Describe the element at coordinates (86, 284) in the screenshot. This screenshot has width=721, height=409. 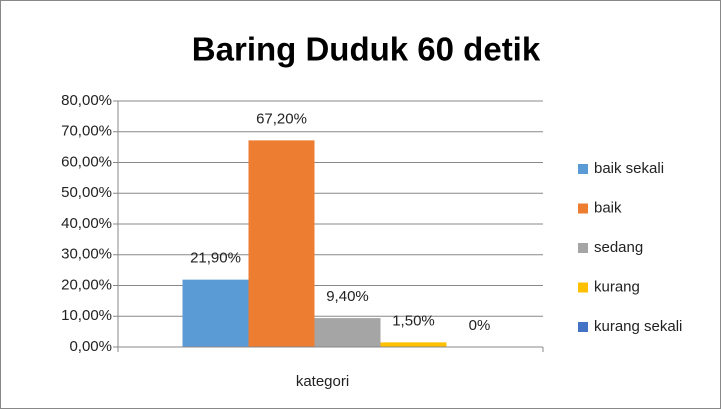
I see `y-tick-label: 20,00%` at that location.